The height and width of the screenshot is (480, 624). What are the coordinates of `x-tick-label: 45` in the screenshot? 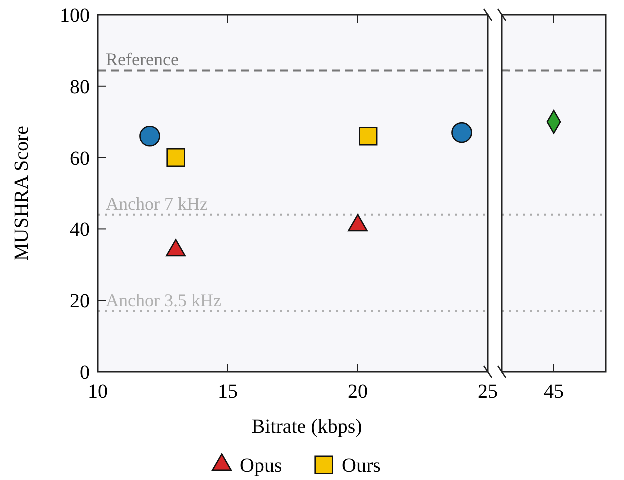 It's located at (554, 392).